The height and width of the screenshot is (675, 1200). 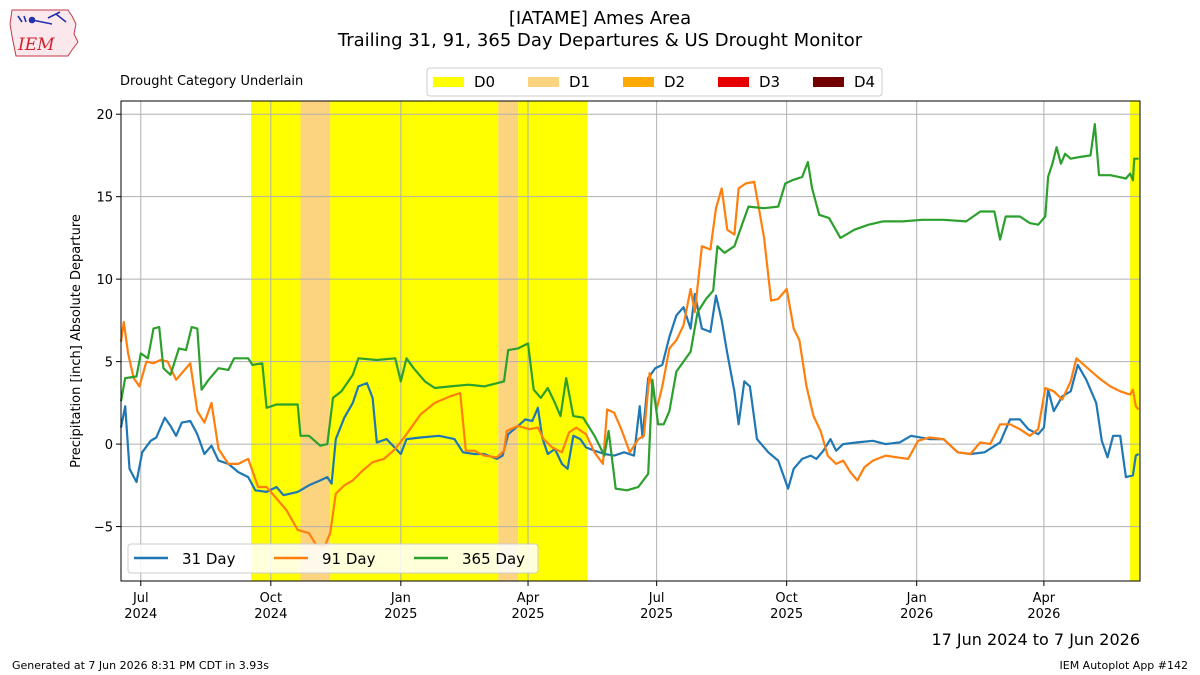 What do you see at coordinates (828, 82) in the screenshot?
I see `drought-legend-swatch-d4` at bounding box center [828, 82].